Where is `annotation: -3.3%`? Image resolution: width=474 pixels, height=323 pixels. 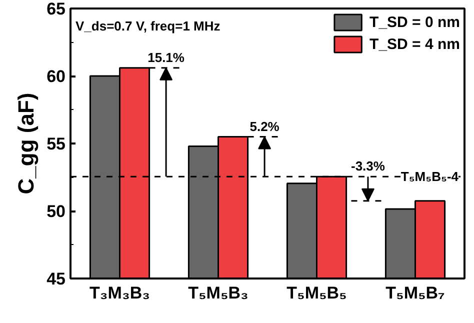 annotation: -3.3% is located at coordinates (368, 166).